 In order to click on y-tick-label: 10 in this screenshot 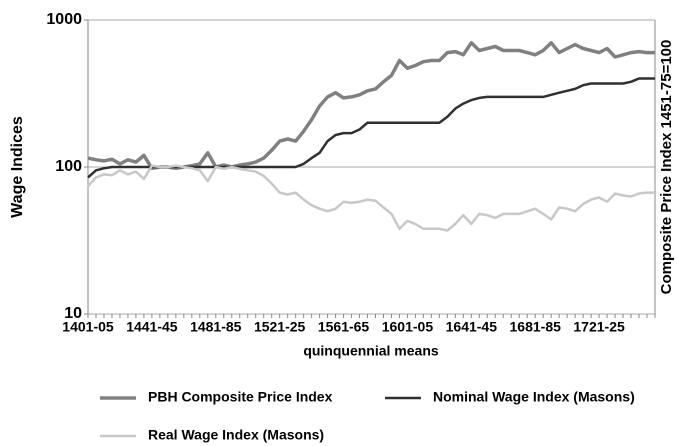, I will do `click(73, 313)`.